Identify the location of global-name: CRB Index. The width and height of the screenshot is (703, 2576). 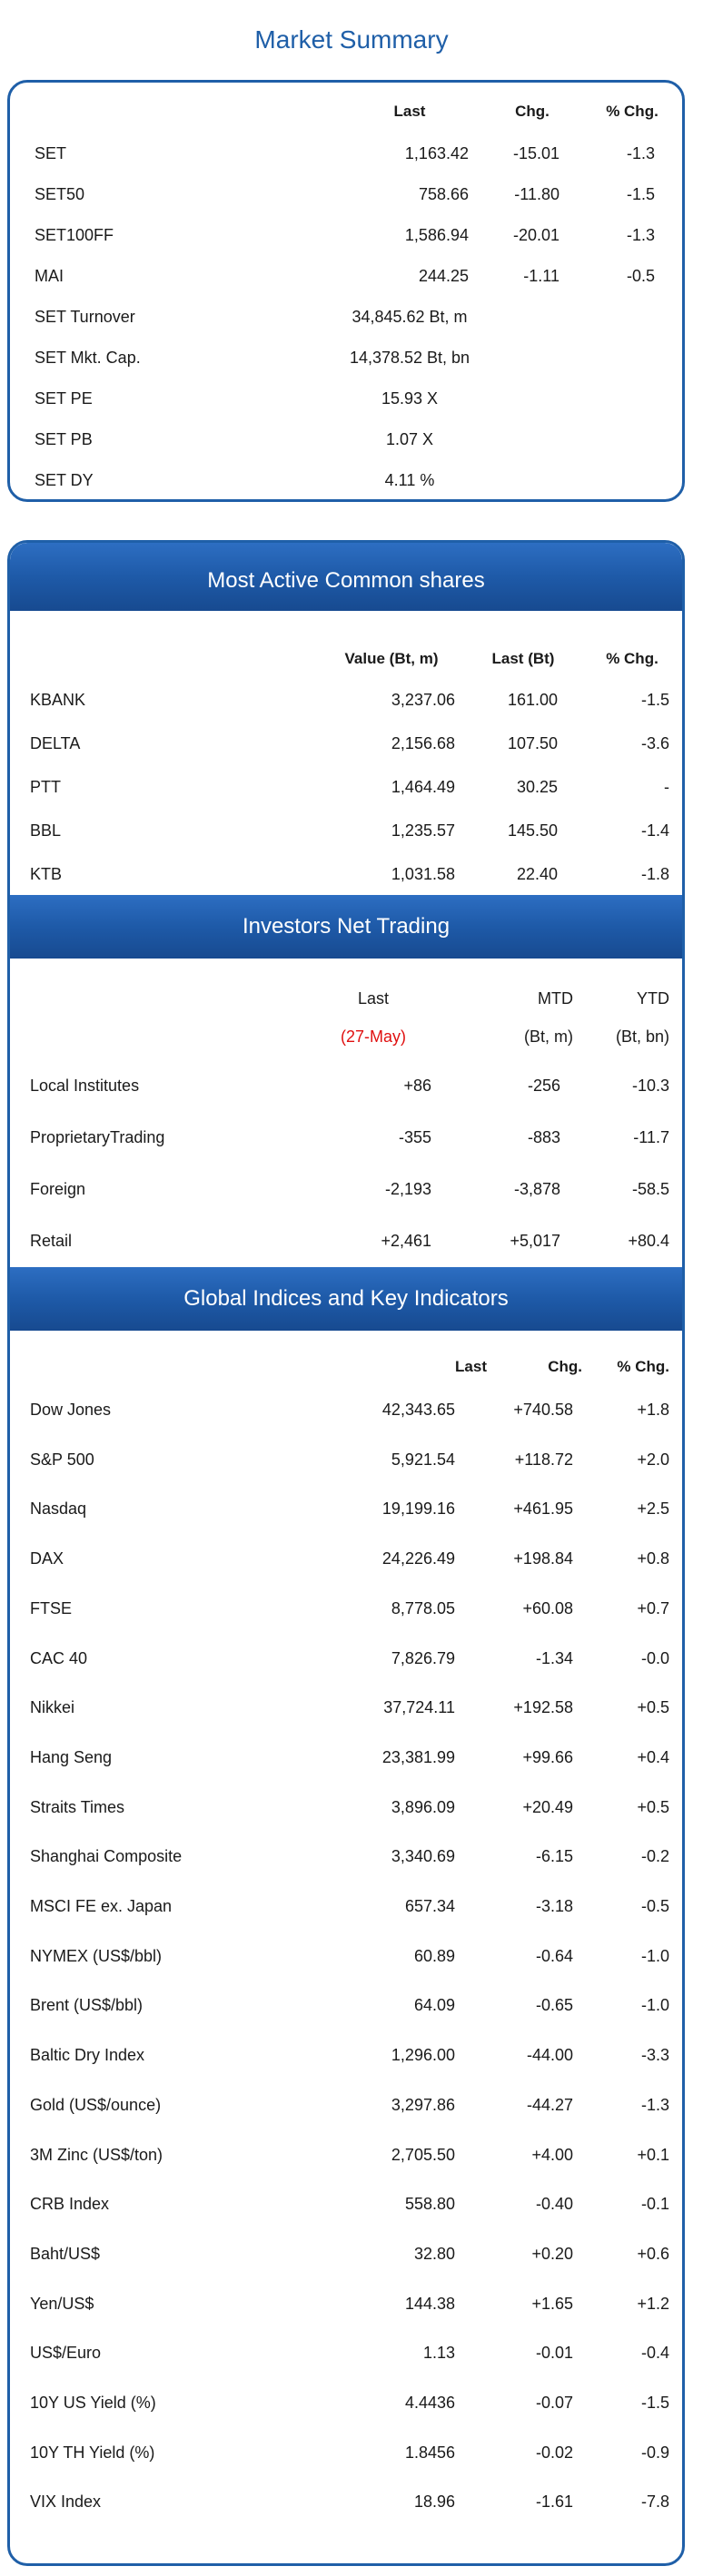
(70, 2204).